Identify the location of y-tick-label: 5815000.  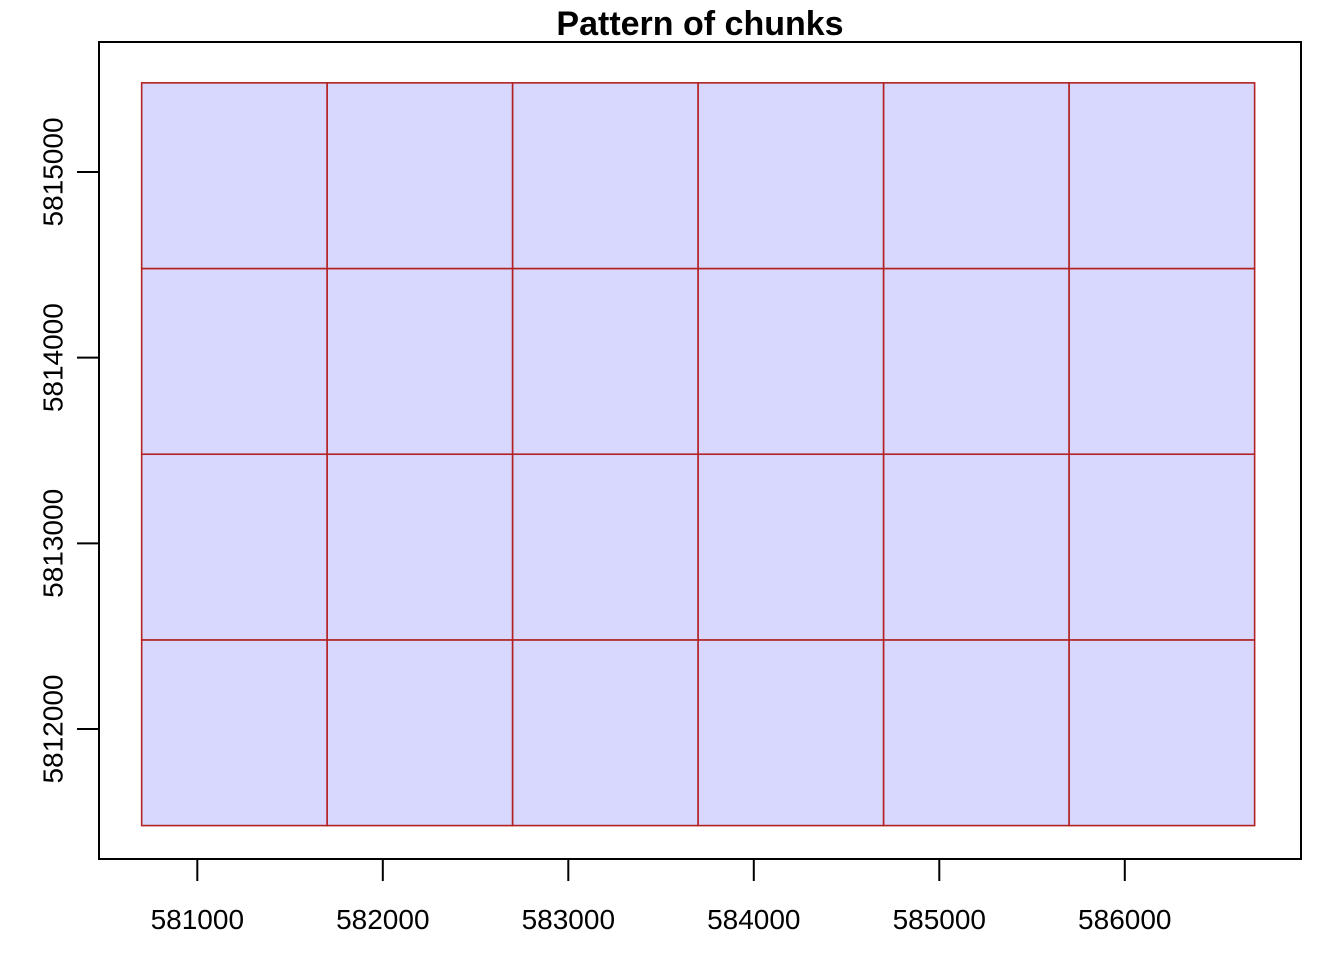
(52, 171).